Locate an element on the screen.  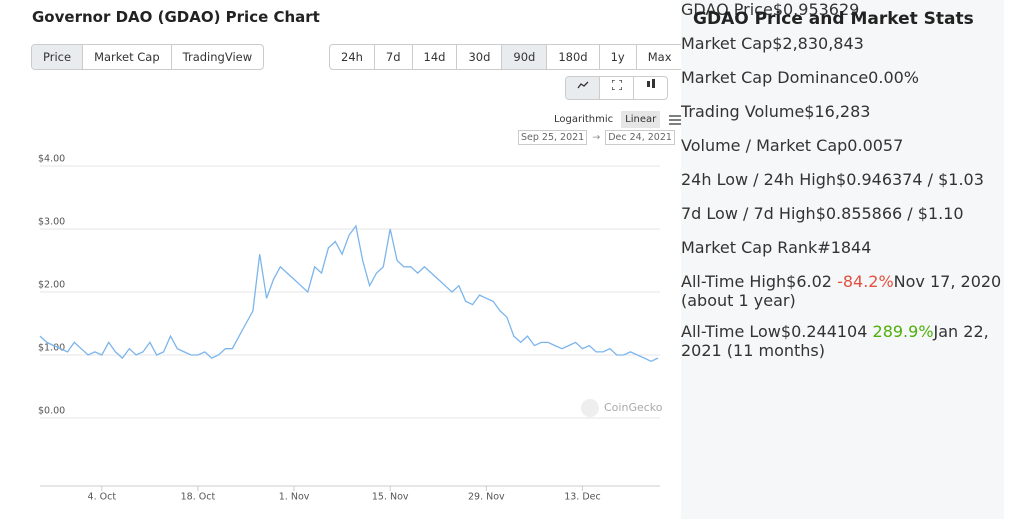
fullscreen-button is located at coordinates (617, 88).